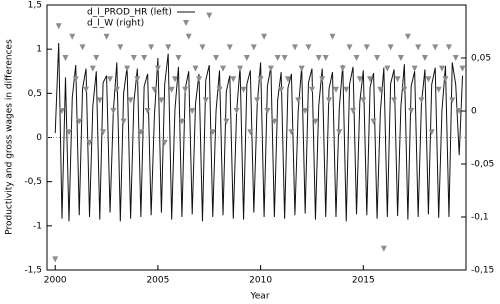  What do you see at coordinates (39, 138) in the screenshot?
I see `y-tick-label: 0` at bounding box center [39, 138].